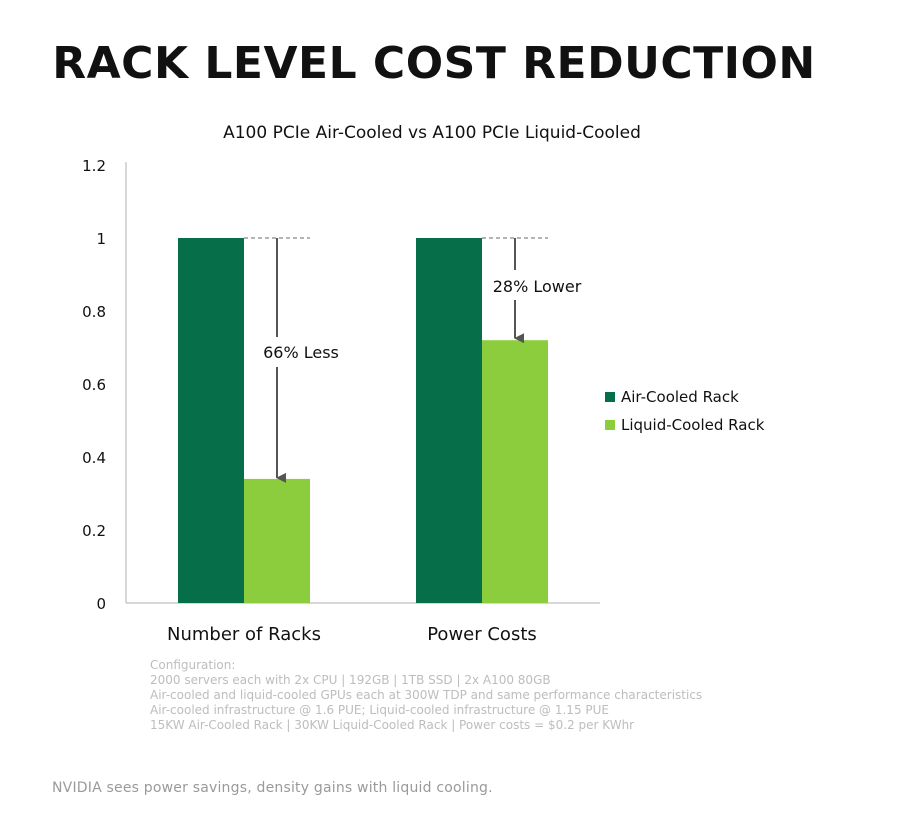 This screenshot has height=817, width=900. What do you see at coordinates (94, 166) in the screenshot?
I see `y-tick-label: 1.2` at bounding box center [94, 166].